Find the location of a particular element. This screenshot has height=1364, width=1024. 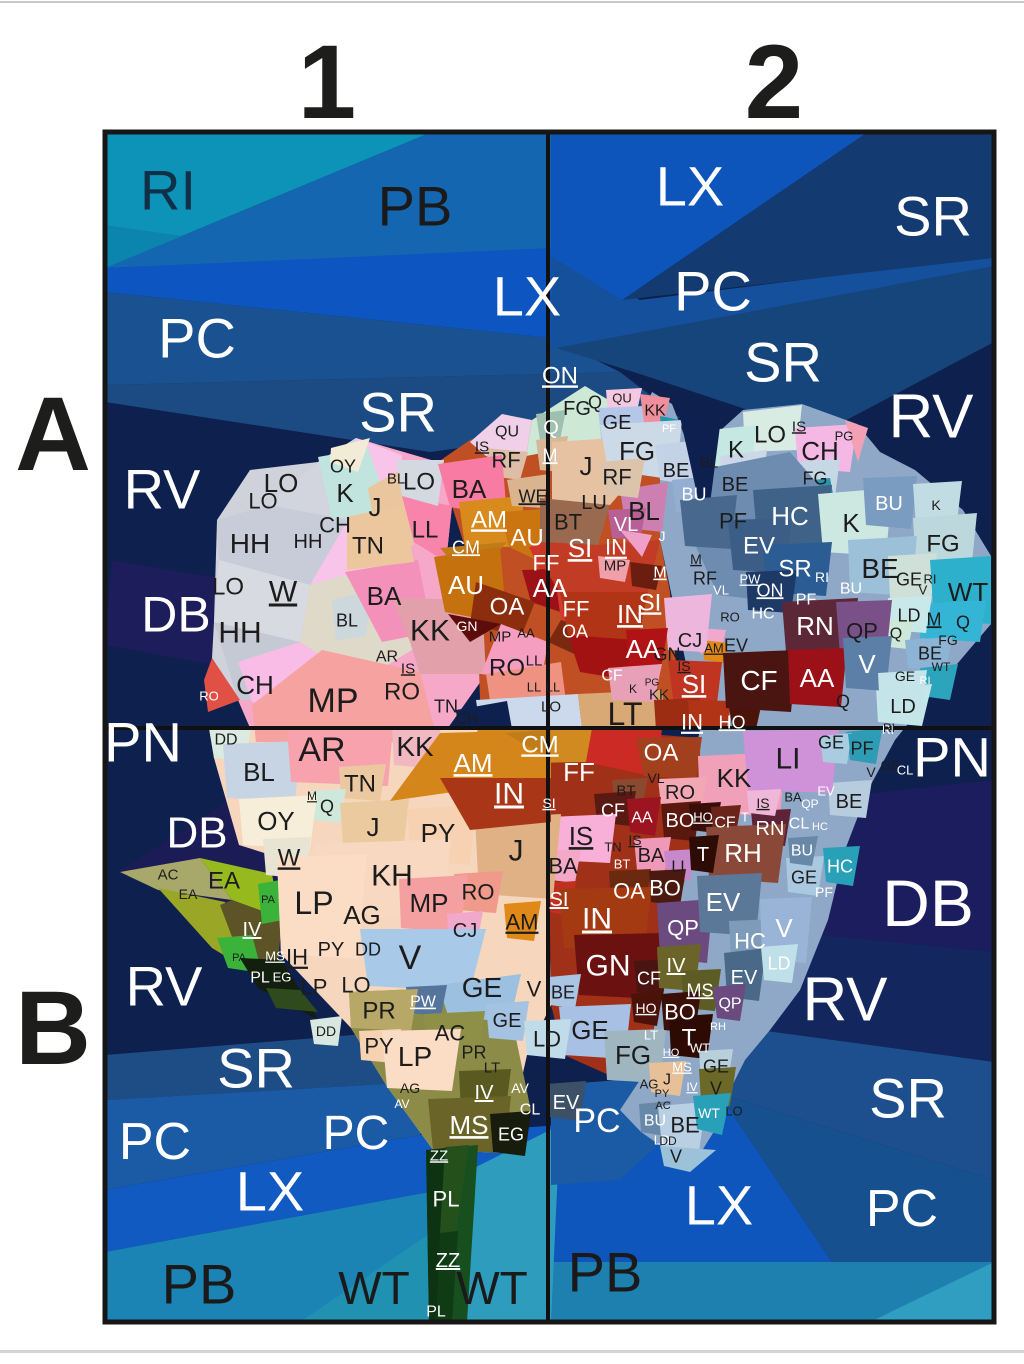

svg-text: TN is located at coordinates (612, 847).